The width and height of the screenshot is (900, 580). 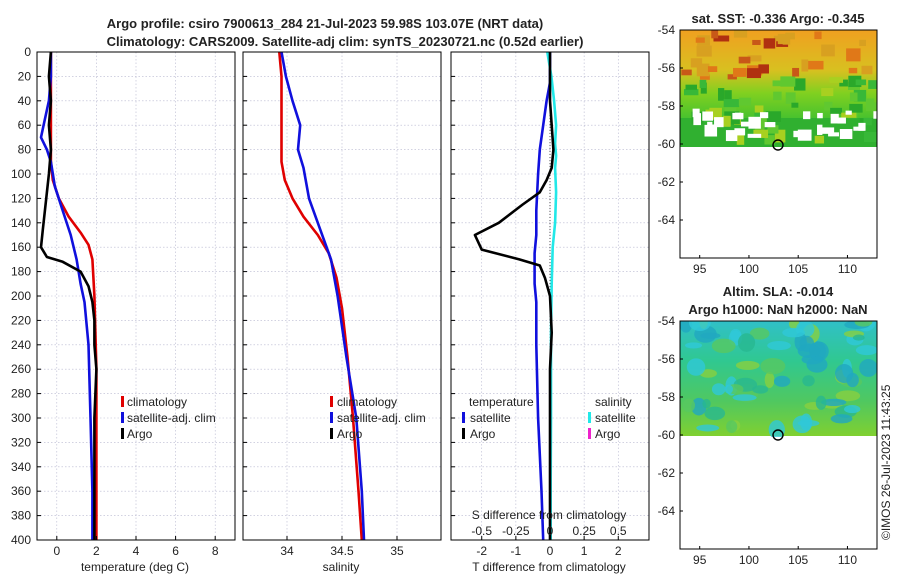 What do you see at coordinates (68, 295) in the screenshot?
I see `series-line-argo` at bounding box center [68, 295].